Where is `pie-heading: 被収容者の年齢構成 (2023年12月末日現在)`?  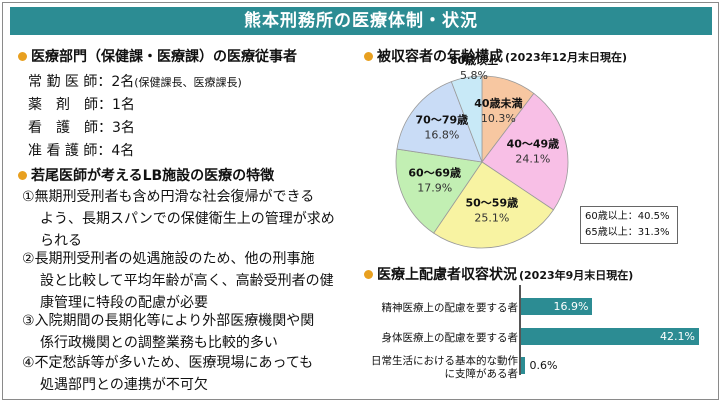
pie-heading: 被収容者の年齢構成 (2023年12月末日現在) is located at coordinates (495, 56).